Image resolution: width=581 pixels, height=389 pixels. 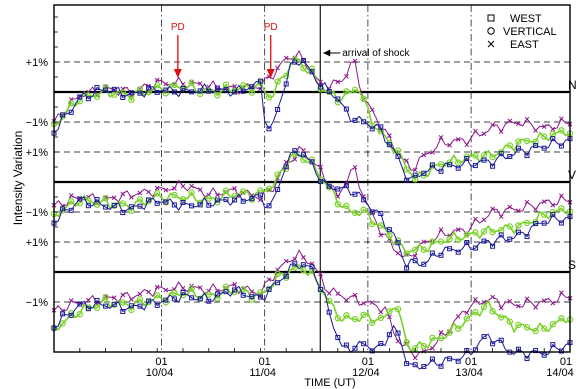 I want to click on panel-label-V: V, so click(x=572, y=175).